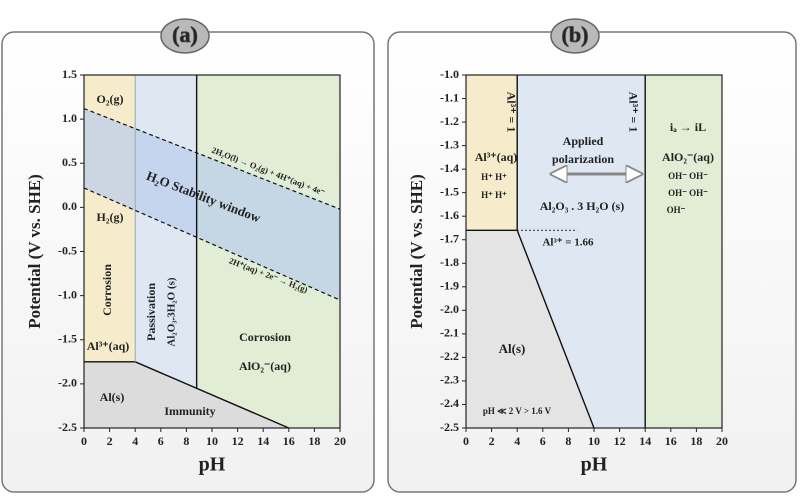 Image resolution: width=800 pixels, height=496 pixels. What do you see at coordinates (449, 168) in the screenshot?
I see `y-tick-label: -1.4` at bounding box center [449, 168].